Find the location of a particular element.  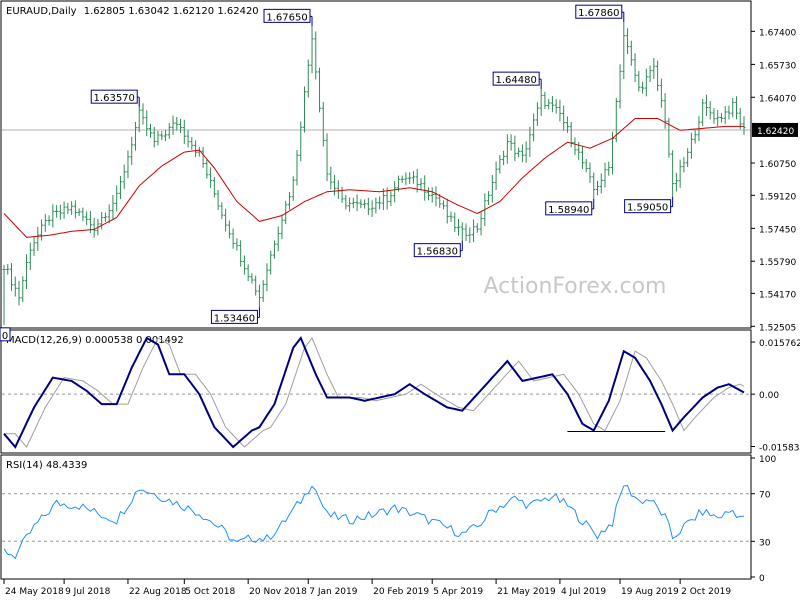

price-annotation: 1.64480 is located at coordinates (517, 80).